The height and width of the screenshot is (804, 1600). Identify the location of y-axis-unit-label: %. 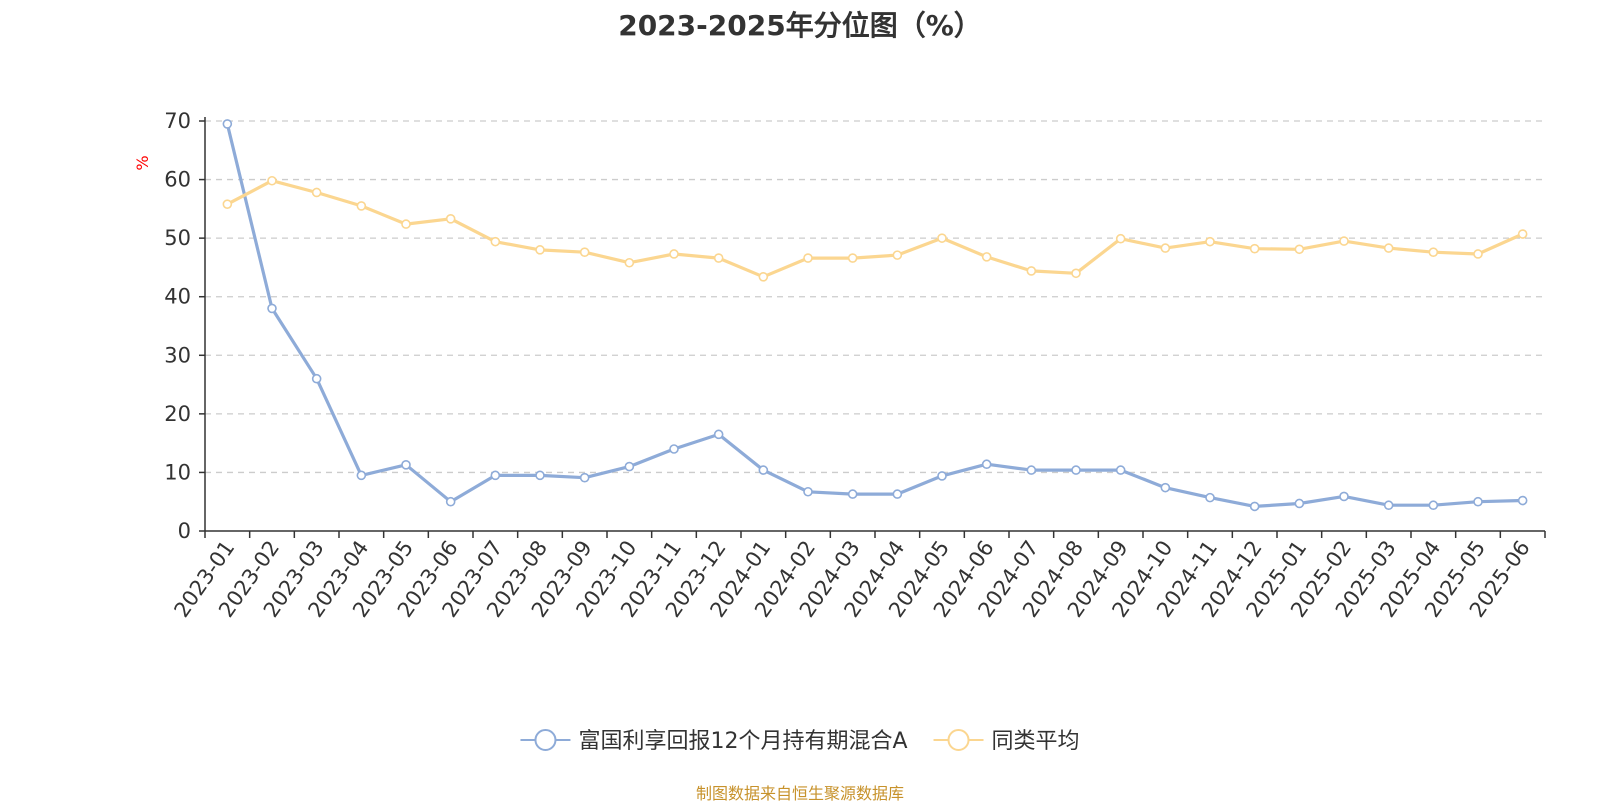
(142, 162).